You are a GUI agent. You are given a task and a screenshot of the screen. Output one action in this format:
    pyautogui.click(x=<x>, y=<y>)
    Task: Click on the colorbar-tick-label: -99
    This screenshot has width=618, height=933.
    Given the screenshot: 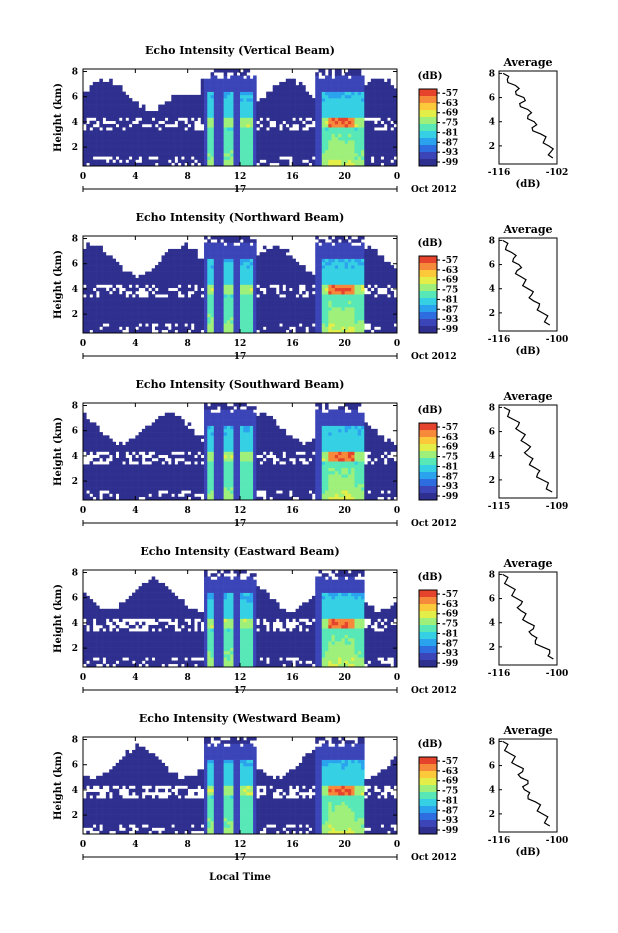 What is the action you would take?
    pyautogui.click(x=450, y=163)
    